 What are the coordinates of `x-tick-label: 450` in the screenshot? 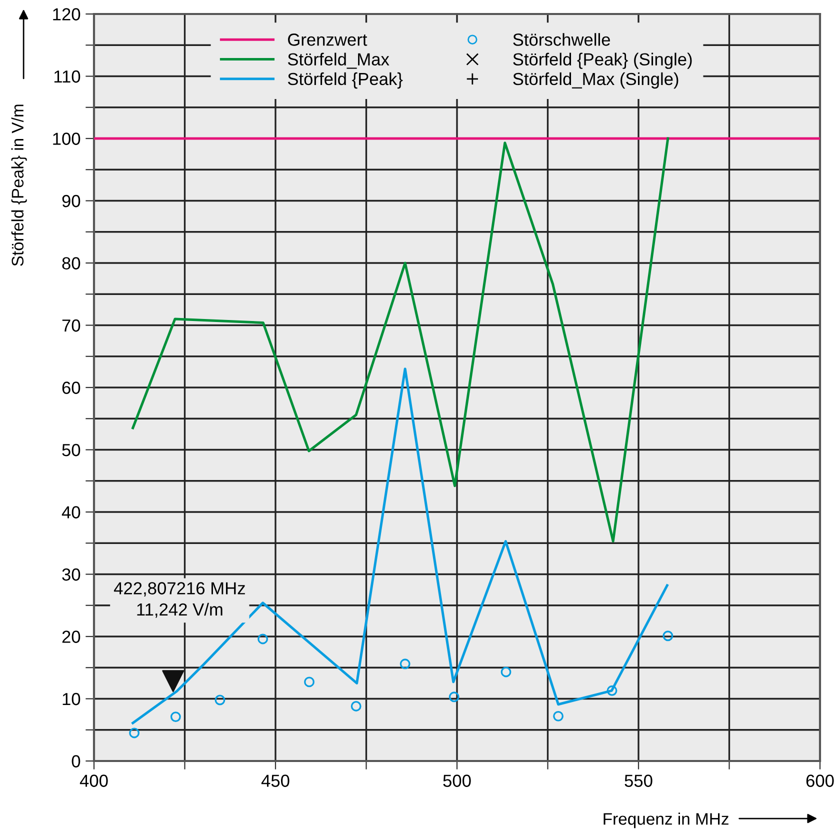 It's located at (275, 780).